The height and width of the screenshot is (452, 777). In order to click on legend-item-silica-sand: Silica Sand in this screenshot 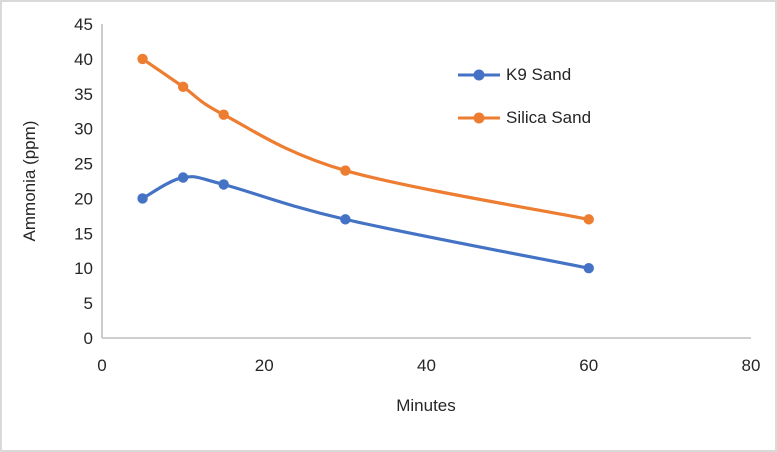, I will do `click(523, 118)`.